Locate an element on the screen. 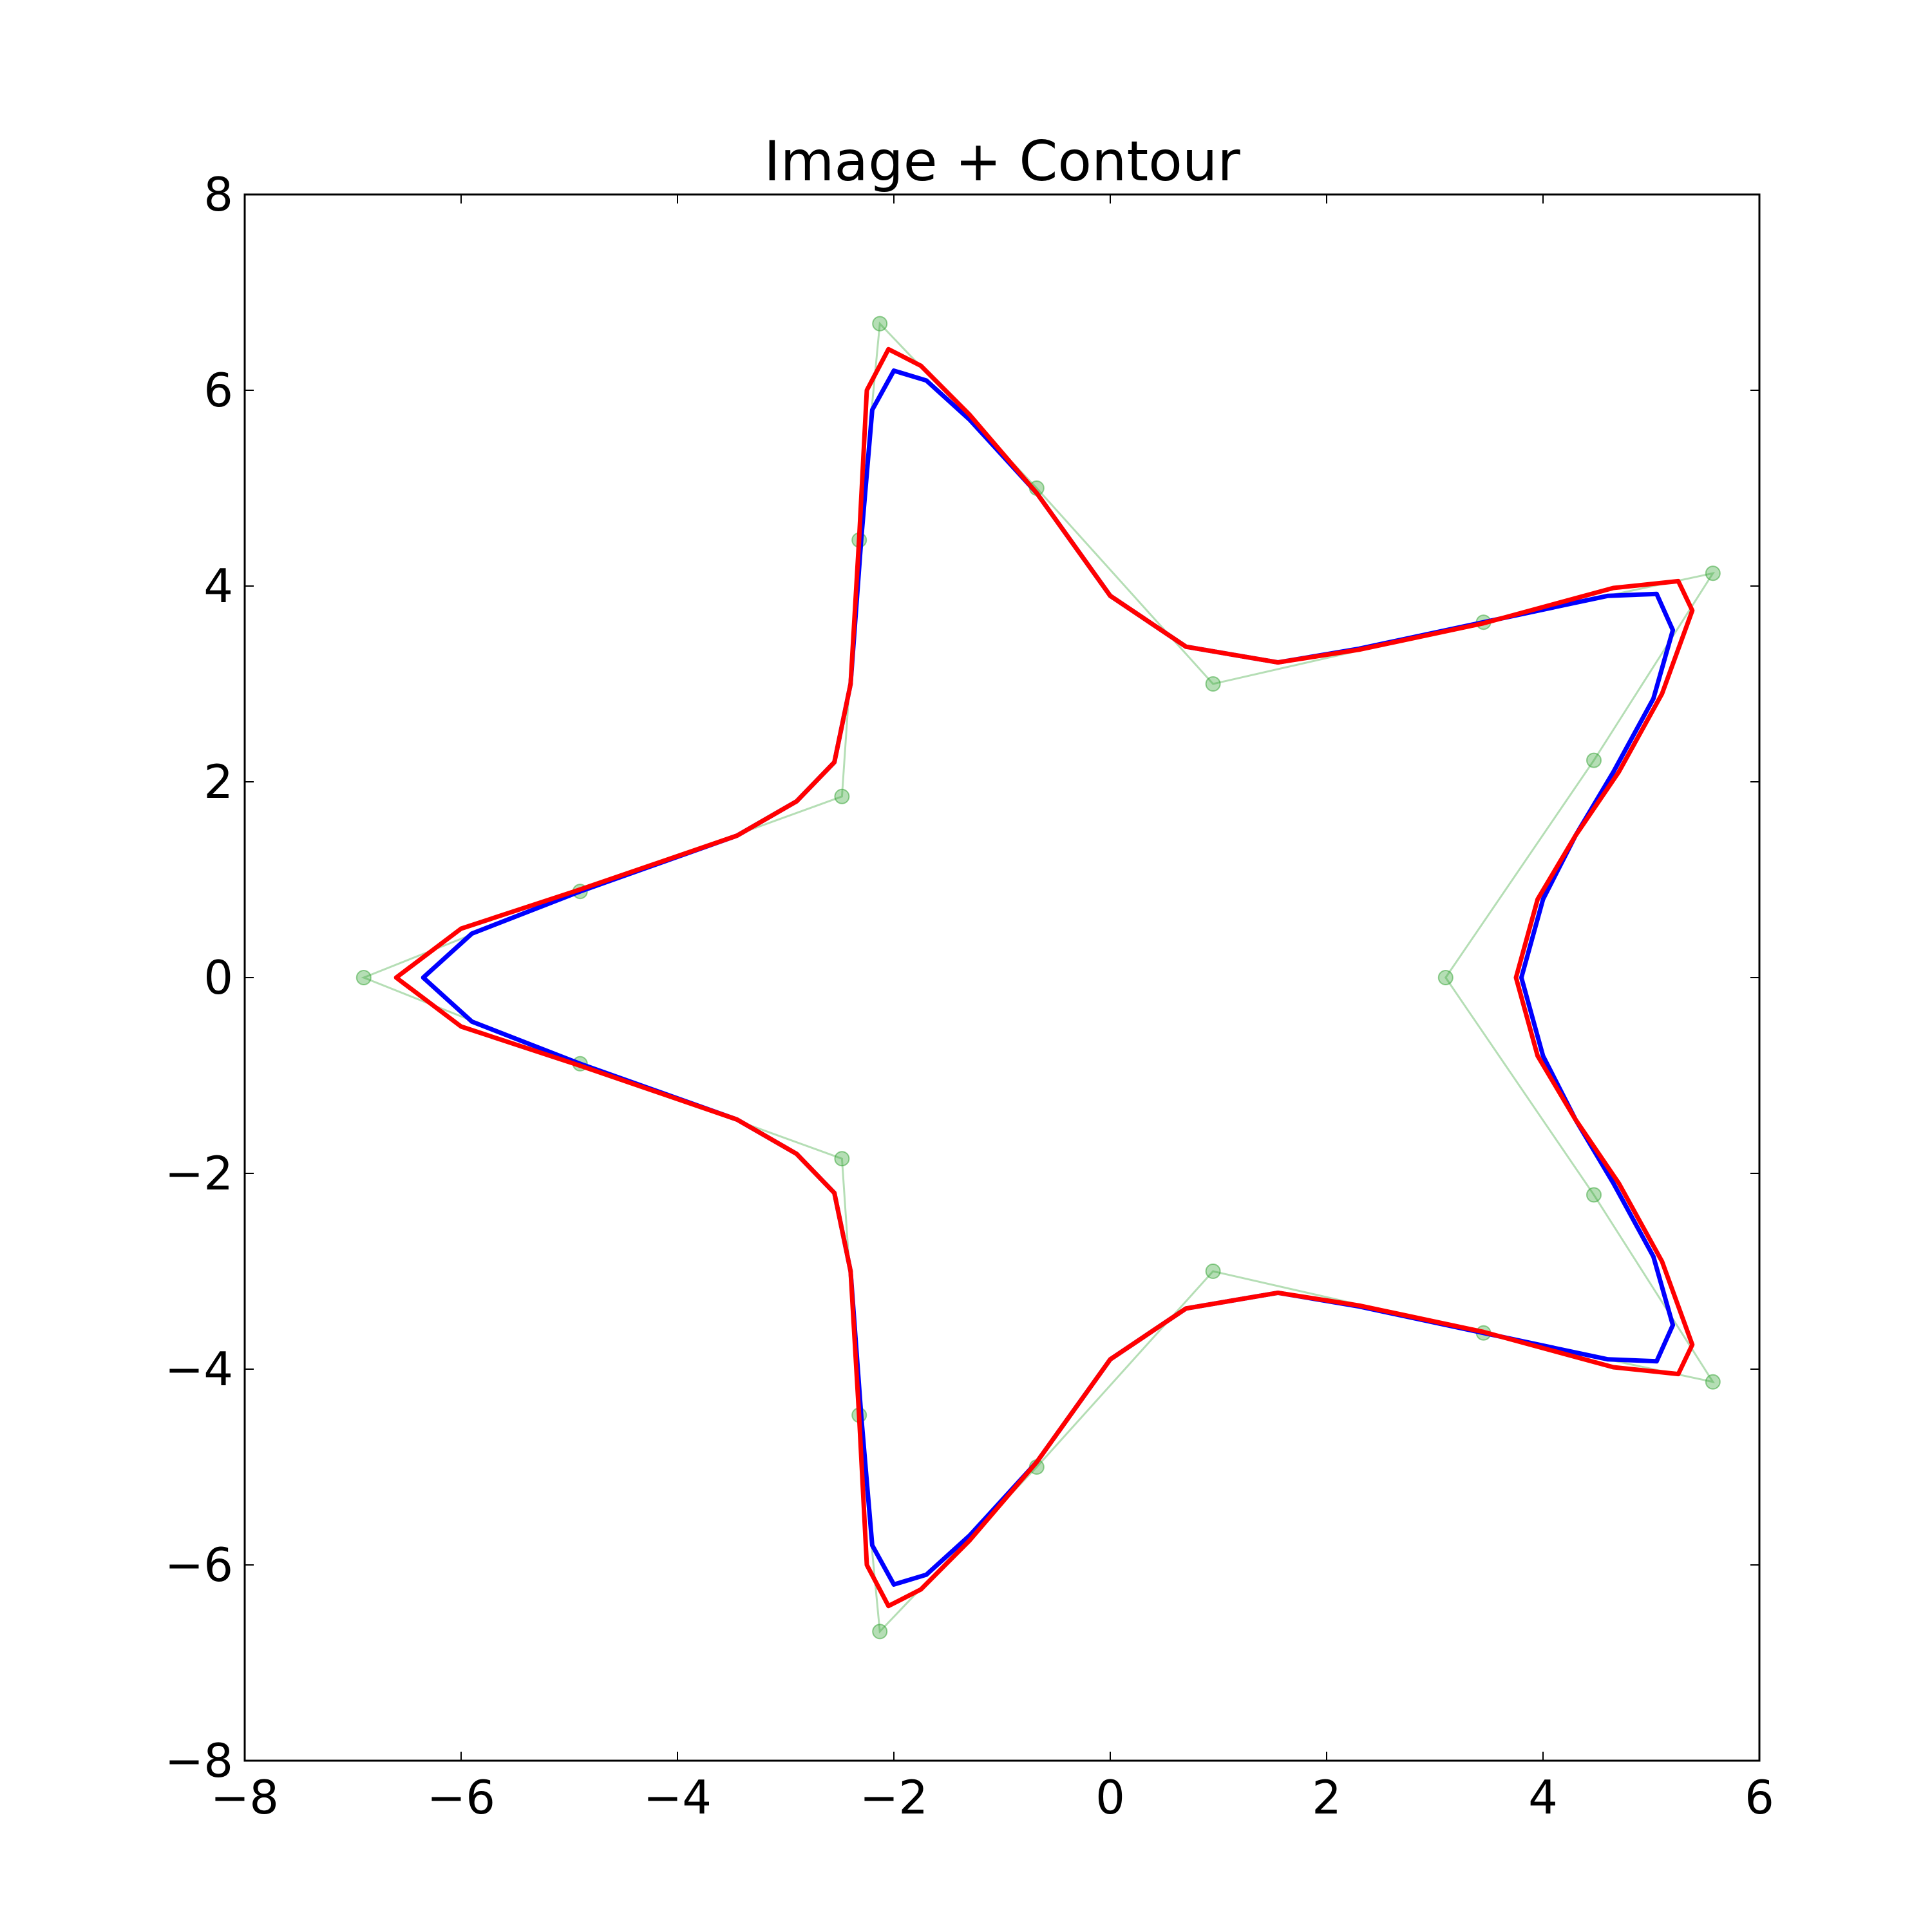  x-tick-label: −6 is located at coordinates (461, 1797).